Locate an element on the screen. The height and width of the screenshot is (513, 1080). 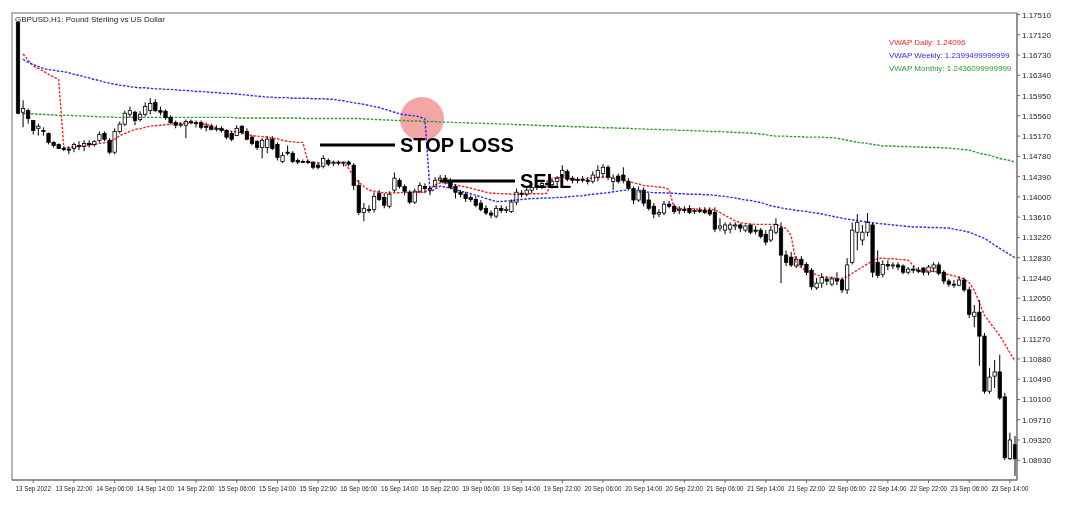
y-tick-label: 1.08930 is located at coordinates (1037, 460).